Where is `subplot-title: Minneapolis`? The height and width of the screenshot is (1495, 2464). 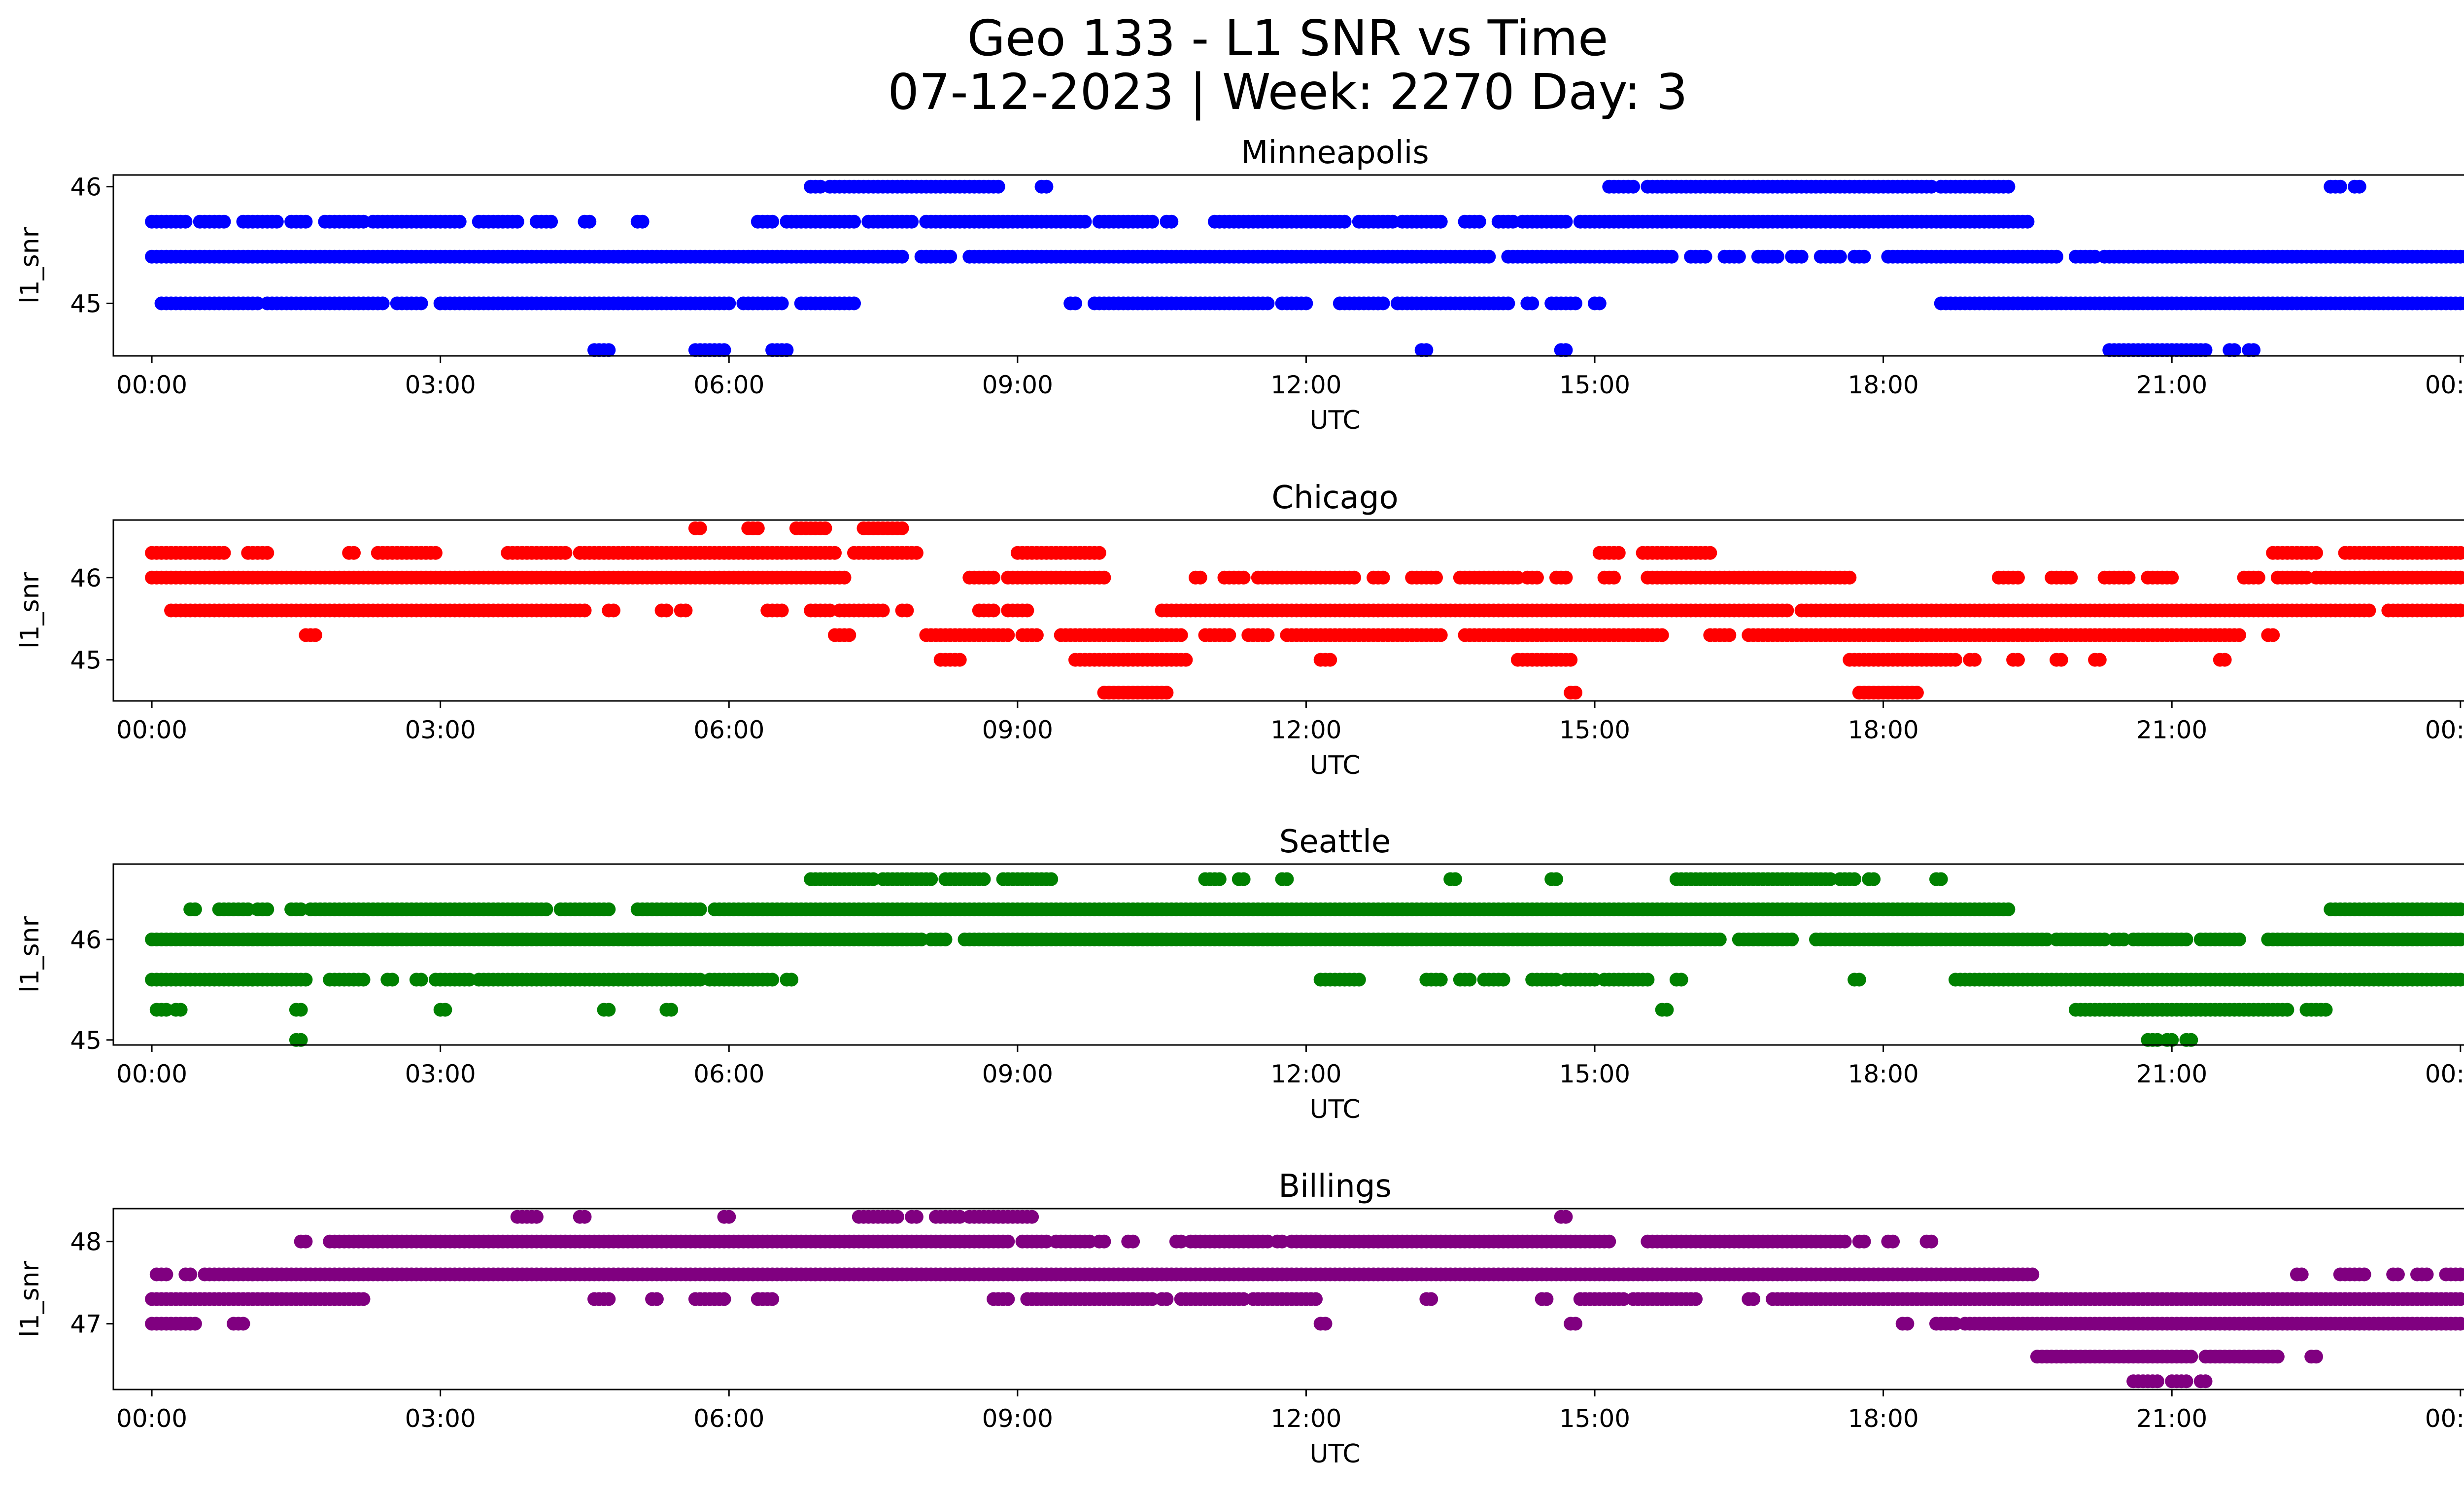
subplot-title: Minneapolis is located at coordinates (1335, 153).